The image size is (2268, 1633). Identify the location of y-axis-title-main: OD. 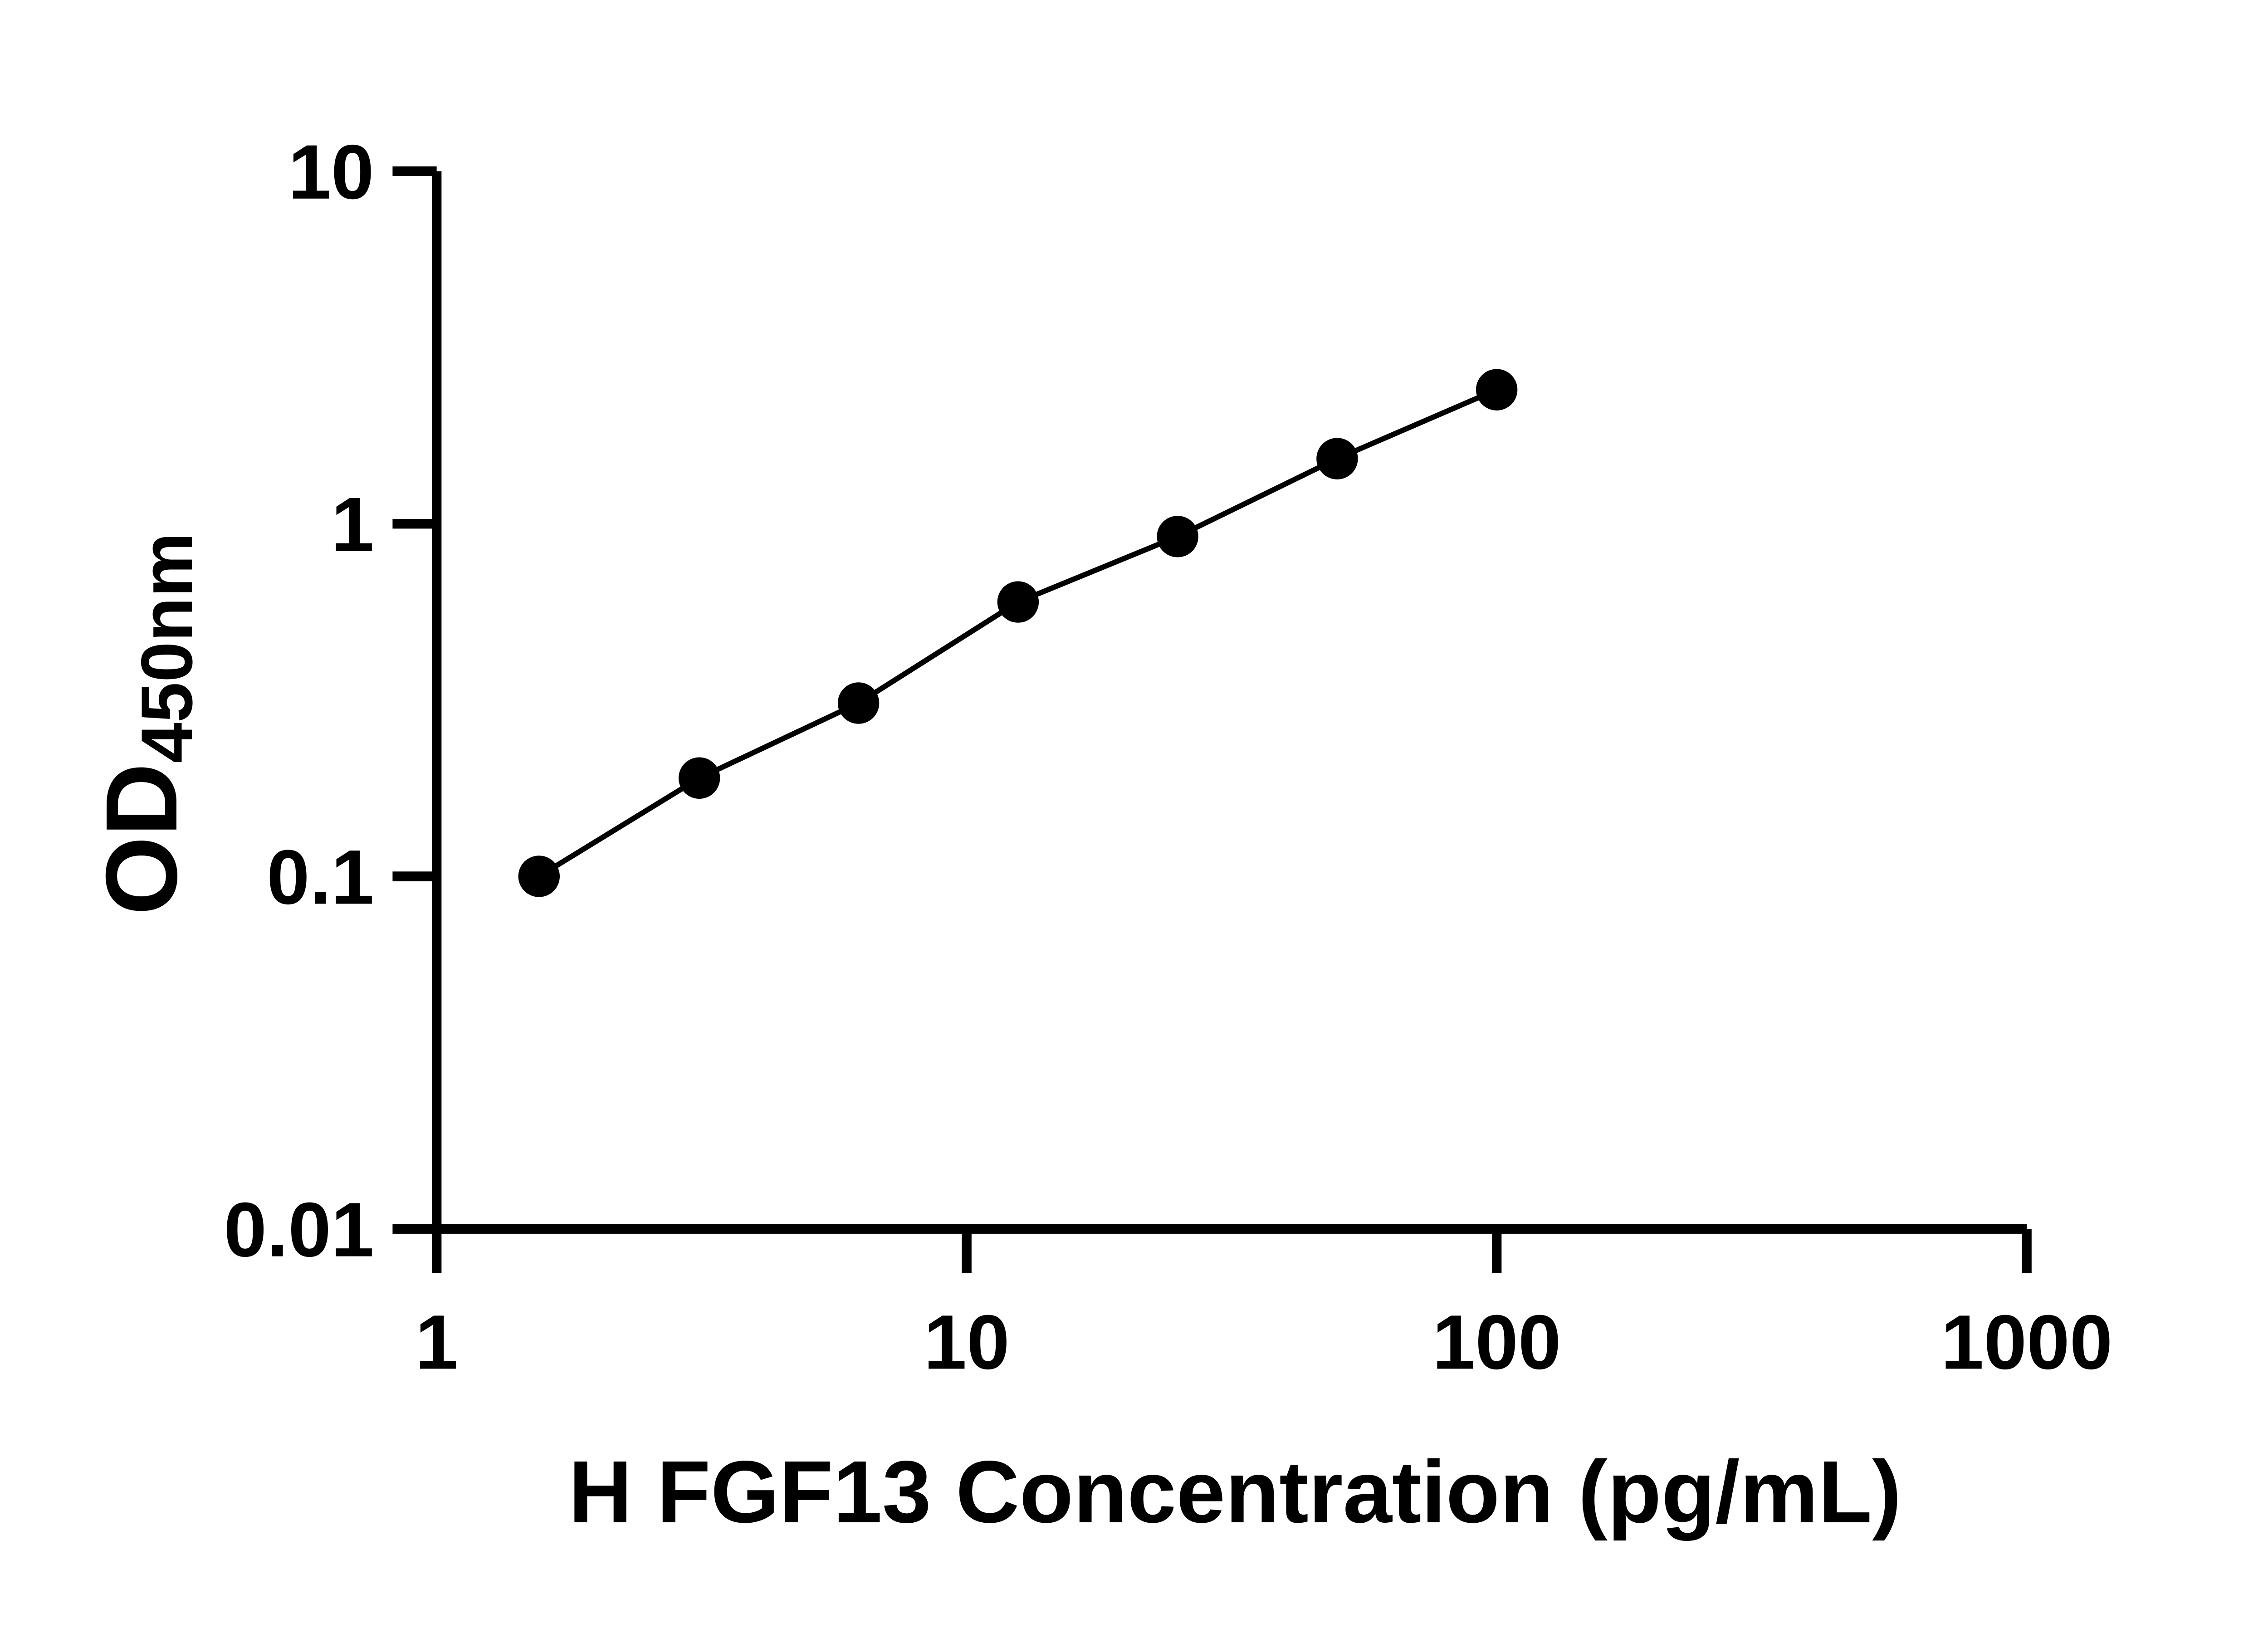
(141, 839).